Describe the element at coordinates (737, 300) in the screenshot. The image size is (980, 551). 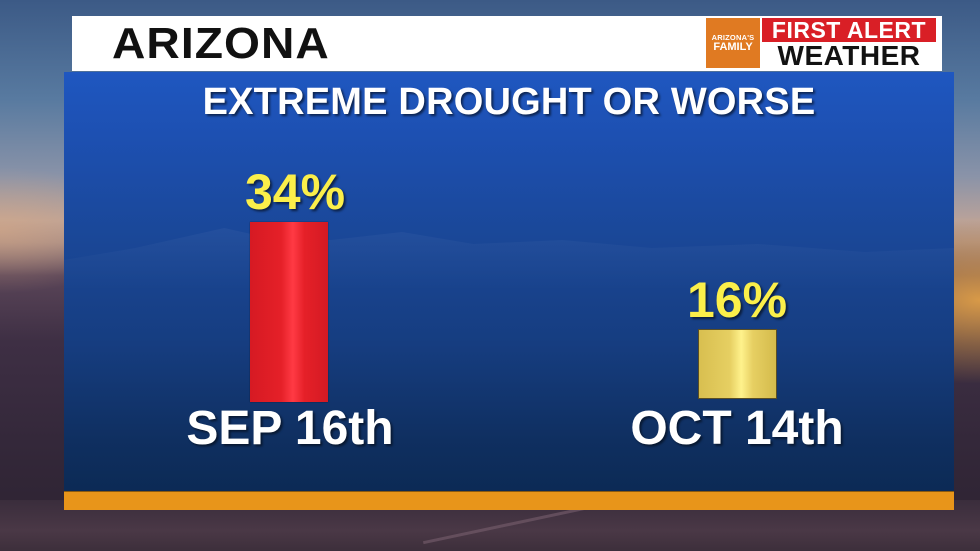
I see `value-label-oct: 16%` at that location.